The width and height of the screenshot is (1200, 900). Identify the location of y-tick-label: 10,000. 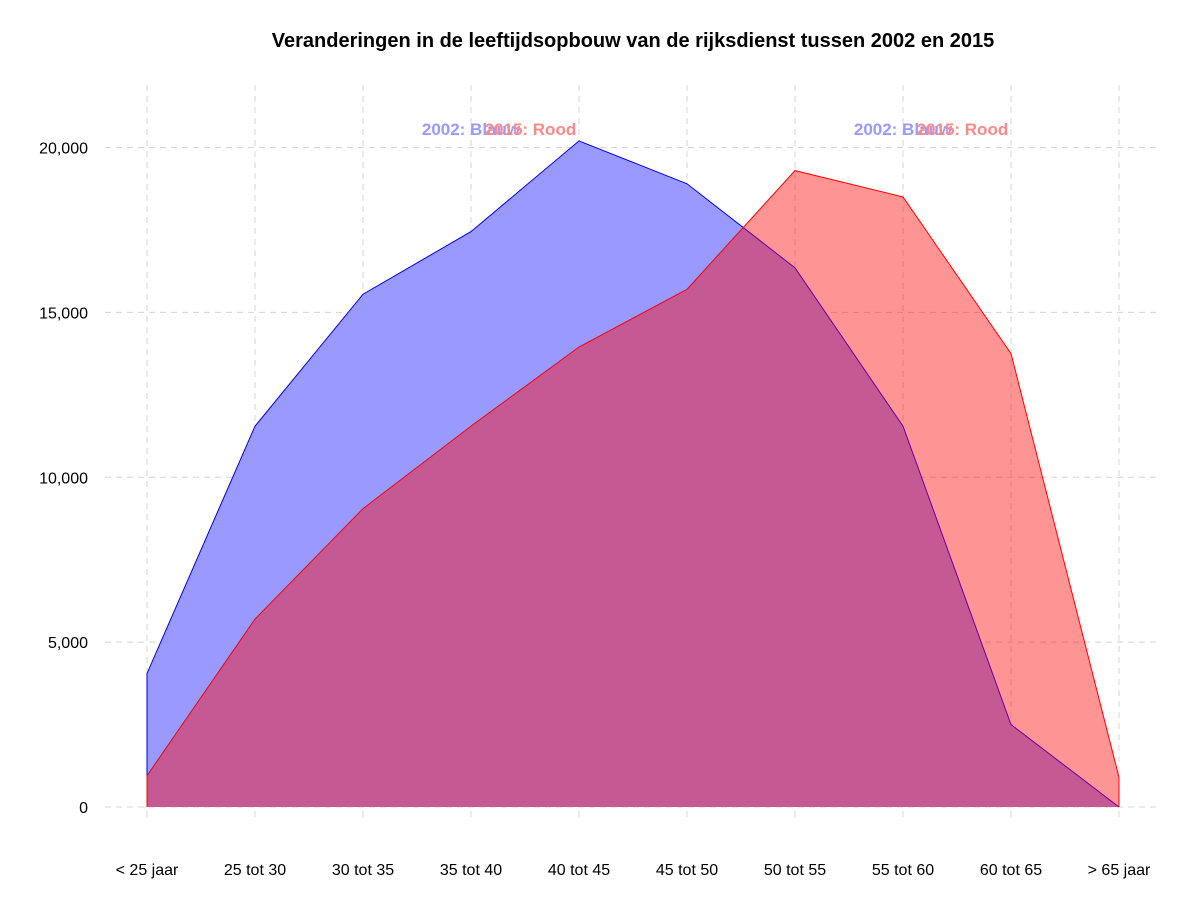
(63, 478).